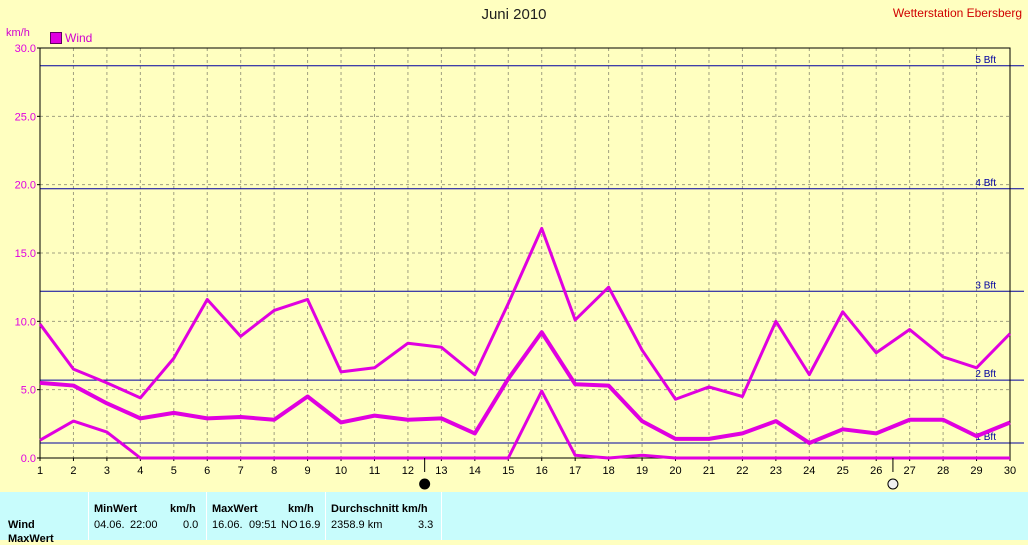  What do you see at coordinates (21, 525) in the screenshot?
I see `row-label-wind: Wind` at bounding box center [21, 525].